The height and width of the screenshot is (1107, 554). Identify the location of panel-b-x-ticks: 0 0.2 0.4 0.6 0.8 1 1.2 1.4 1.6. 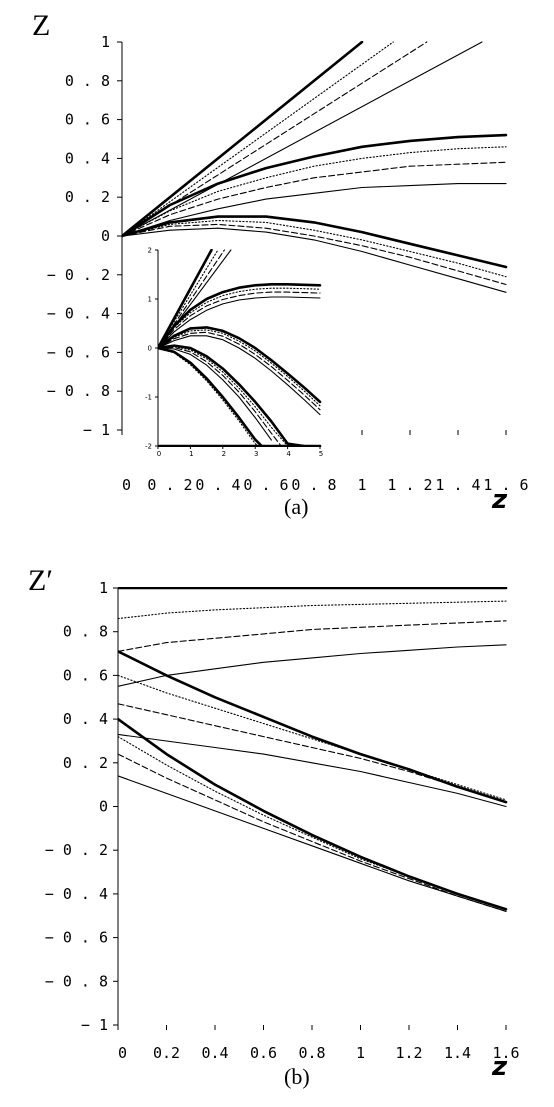
(318, 1043).